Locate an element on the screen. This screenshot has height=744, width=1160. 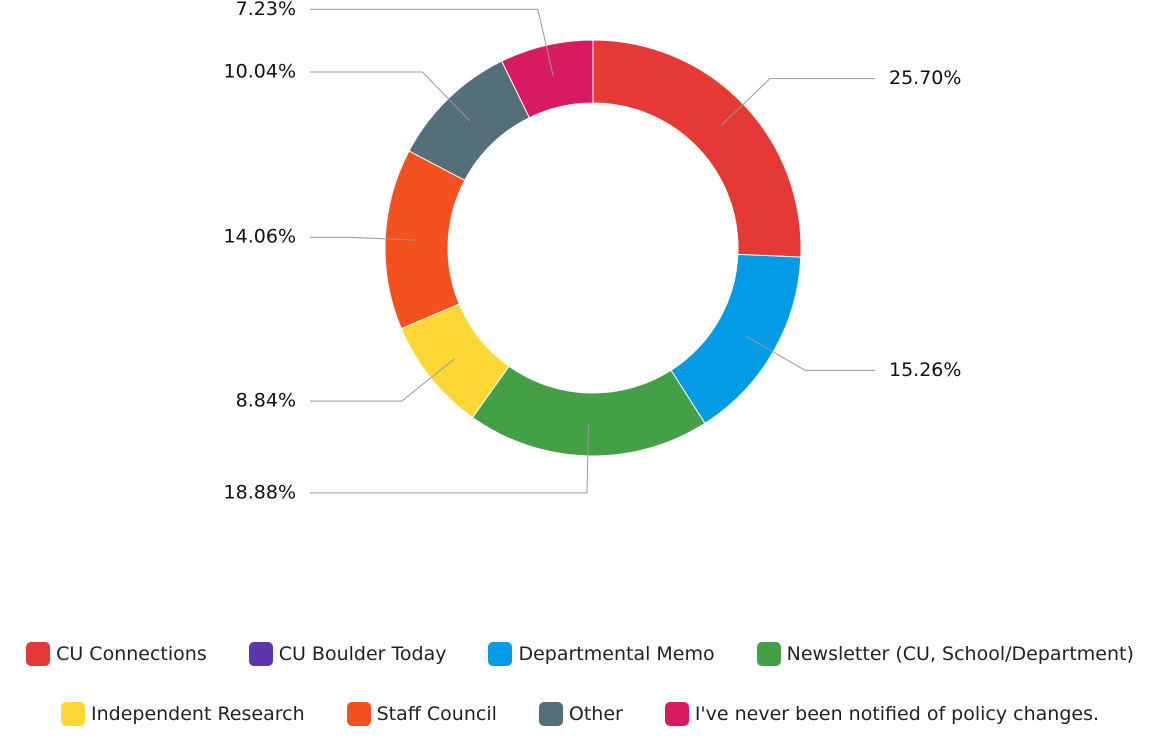
data-label: 18.88% is located at coordinates (260, 492).